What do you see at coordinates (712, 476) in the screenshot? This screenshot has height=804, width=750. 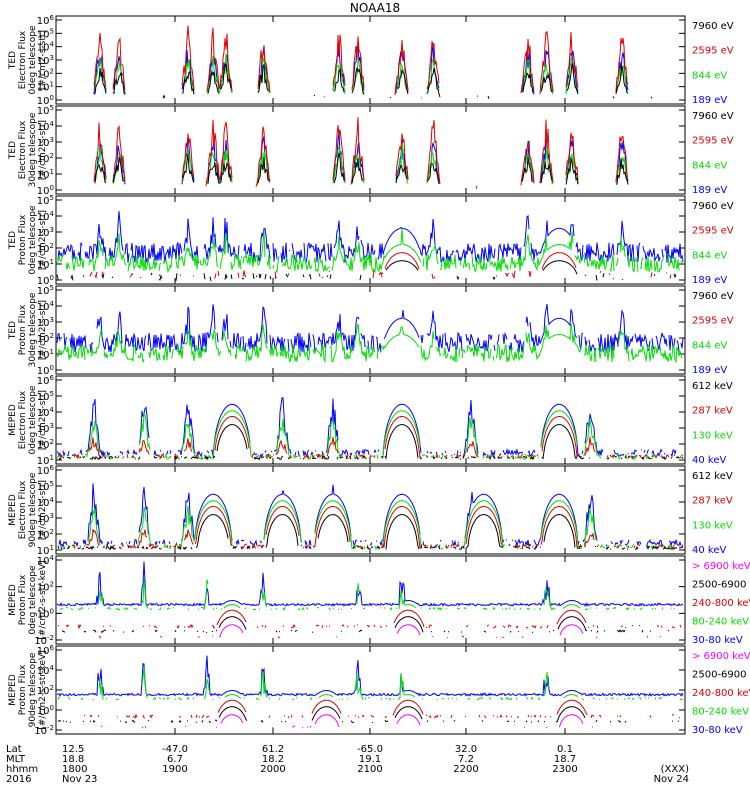 I see `legend-entry: 612 keV` at bounding box center [712, 476].